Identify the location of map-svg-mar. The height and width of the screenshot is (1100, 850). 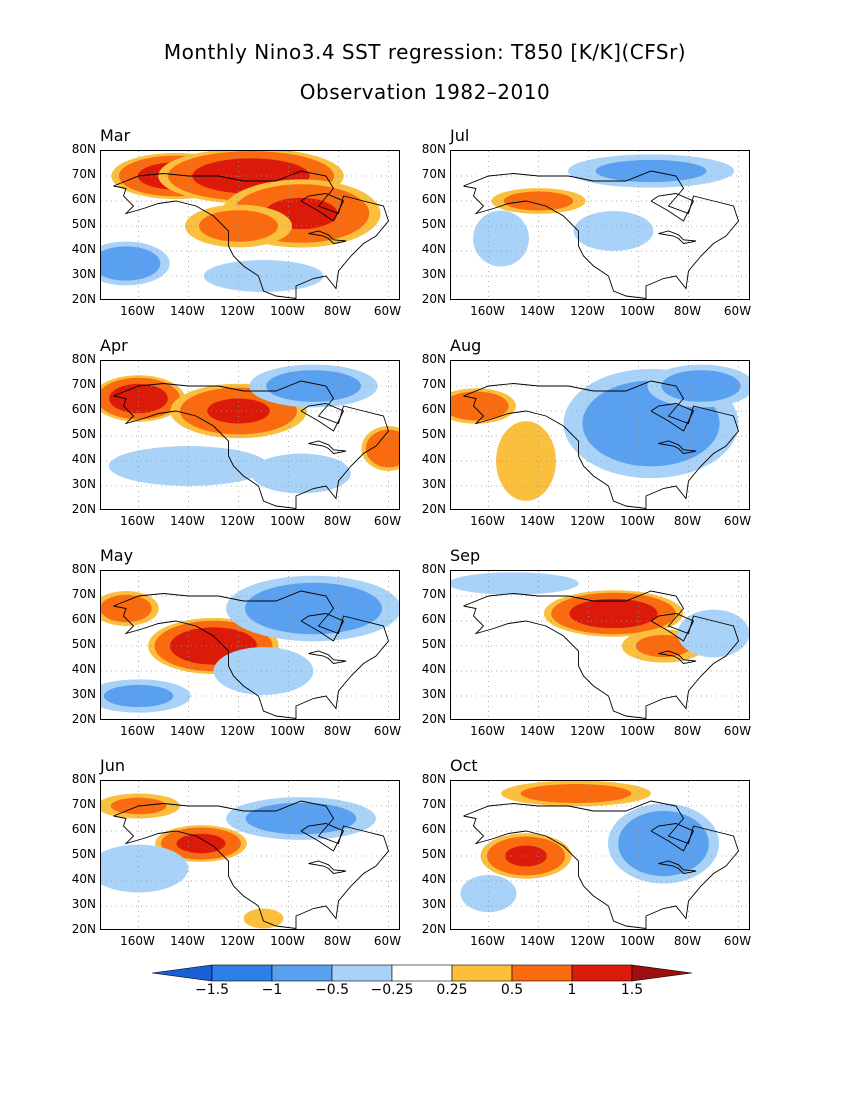
(250, 225).